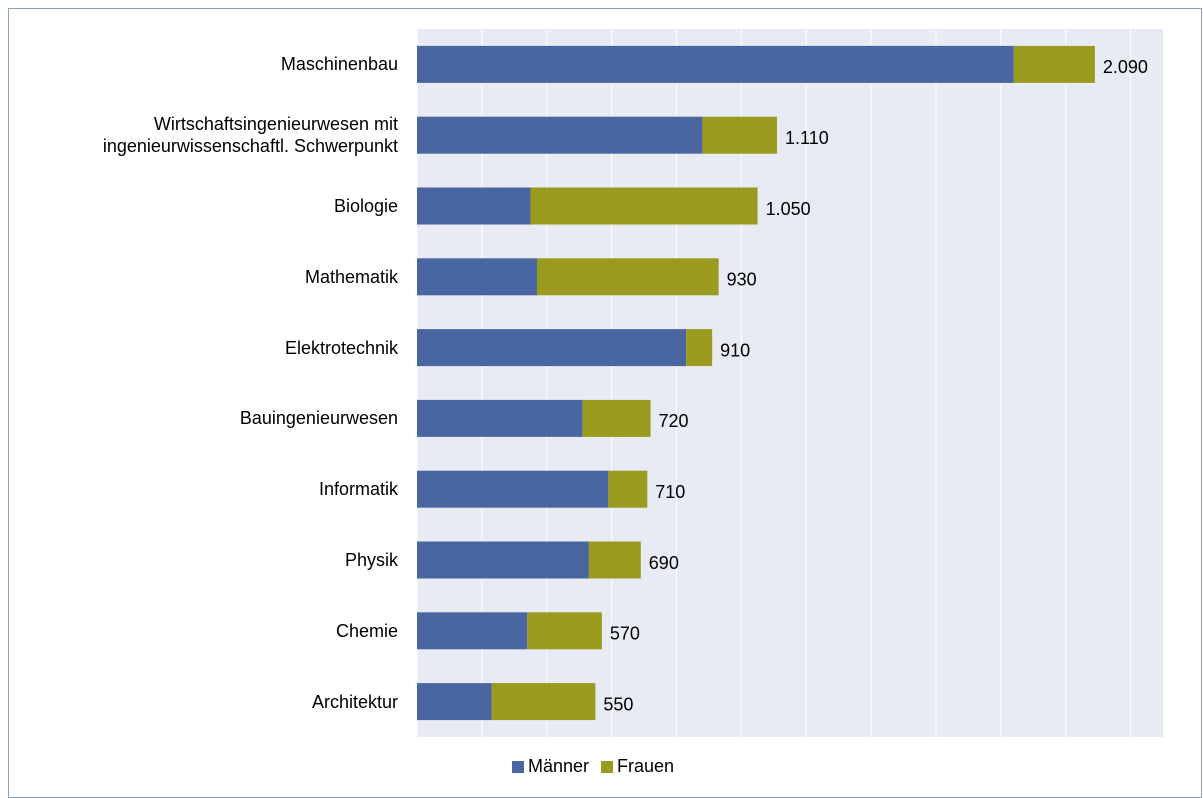  I want to click on y-tick-label: Elektrotechnik, so click(341, 347).